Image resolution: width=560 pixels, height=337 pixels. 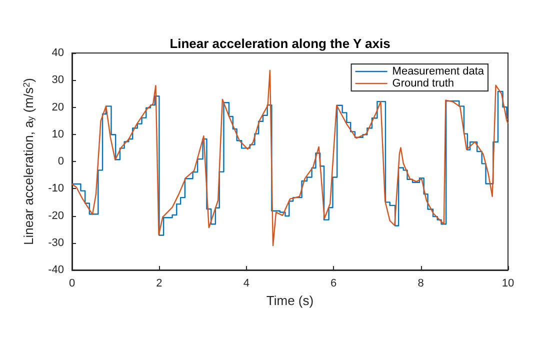 I want to click on chart-title: Linear acceleration along the Y axis, so click(x=280, y=43).